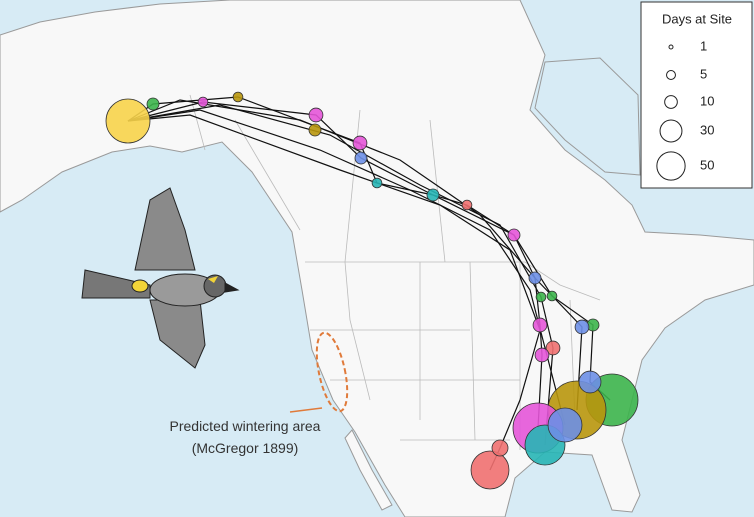  I want to click on bird-illustration, so click(160, 278).